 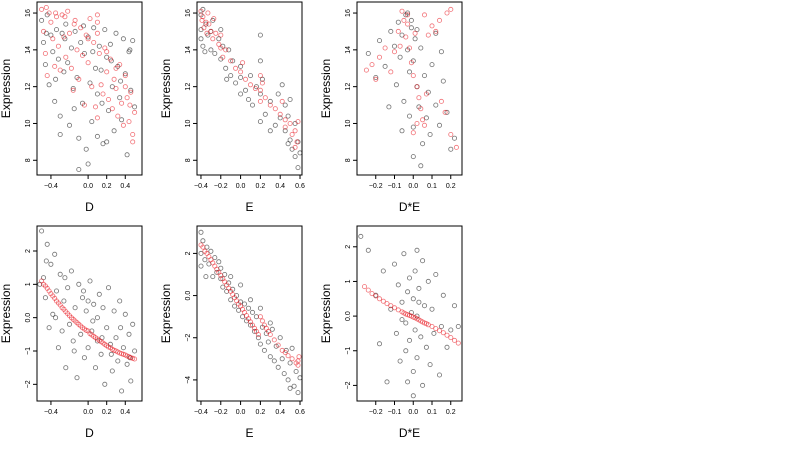 I want to click on x-tick-label: 0.4, so click(x=125, y=186).